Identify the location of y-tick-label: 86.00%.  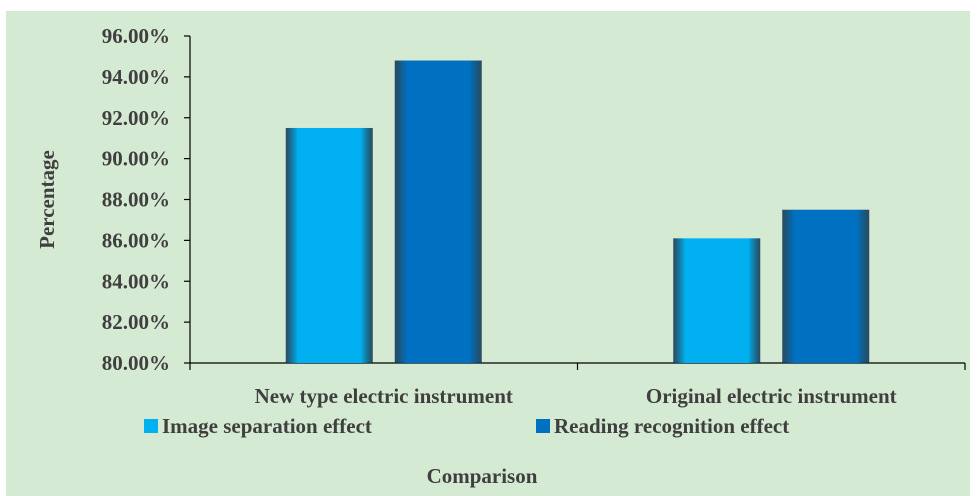
(136, 240).